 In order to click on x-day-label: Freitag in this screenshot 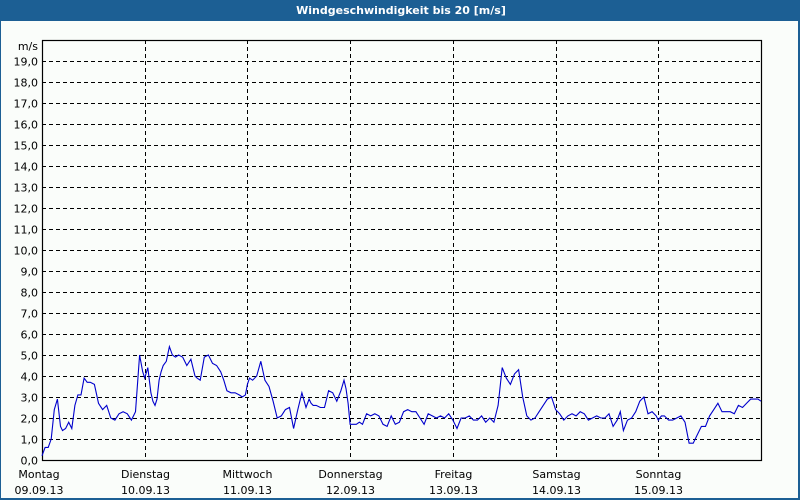, I will do `click(454, 474)`.